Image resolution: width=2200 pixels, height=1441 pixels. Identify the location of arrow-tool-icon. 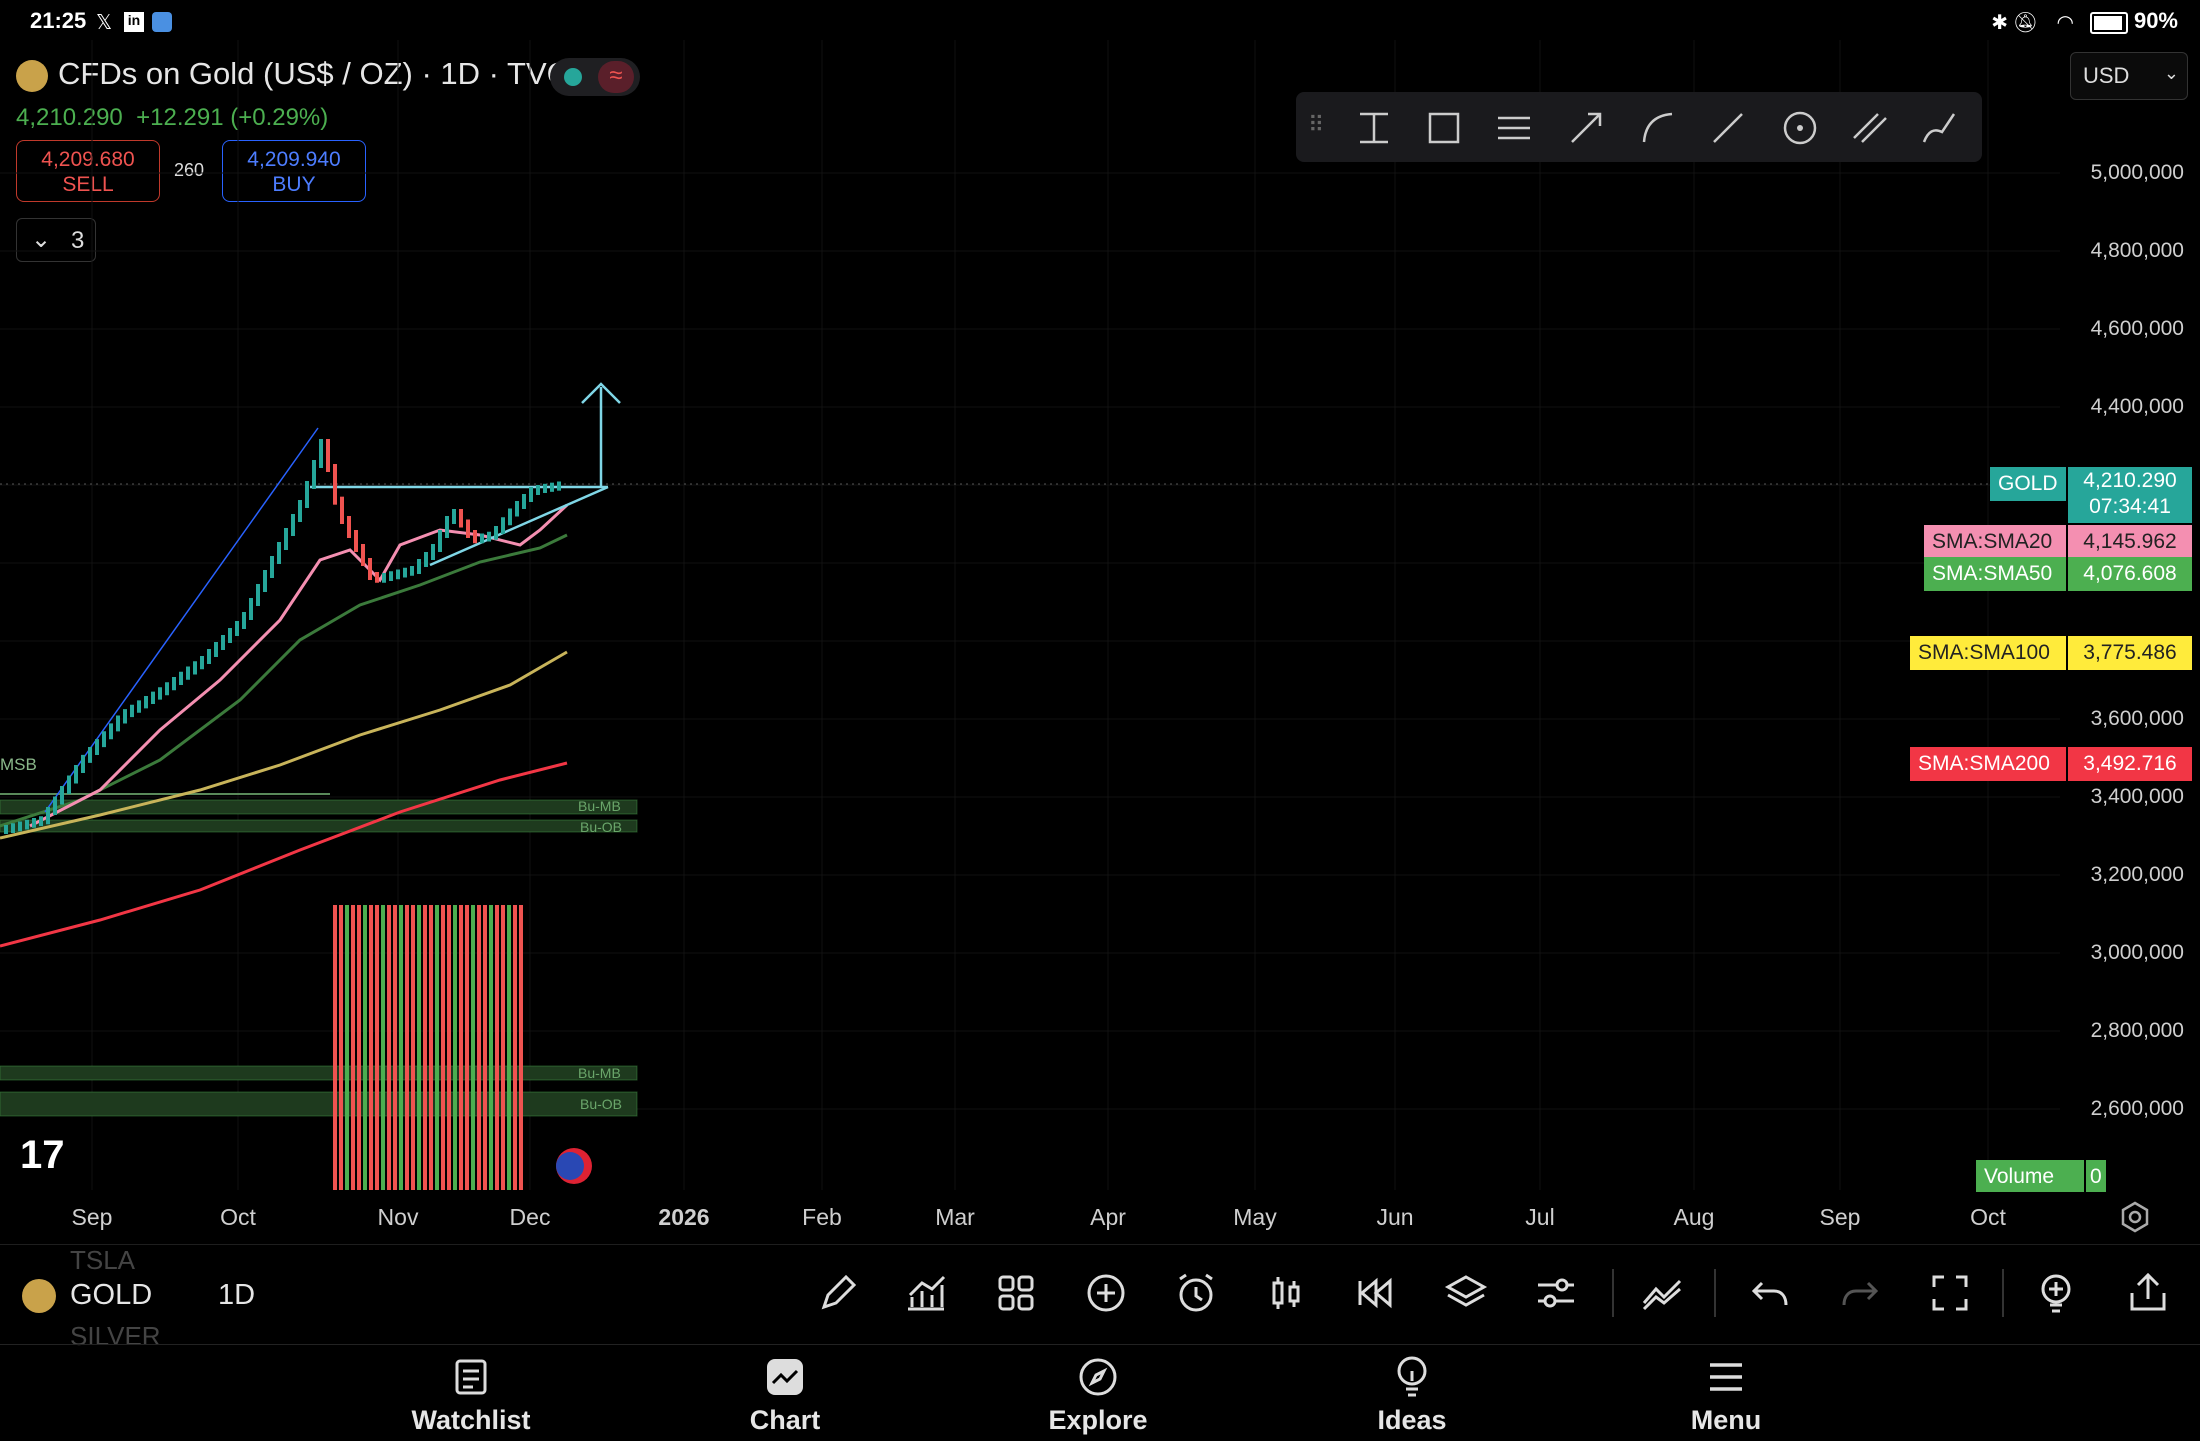
(1586, 128).